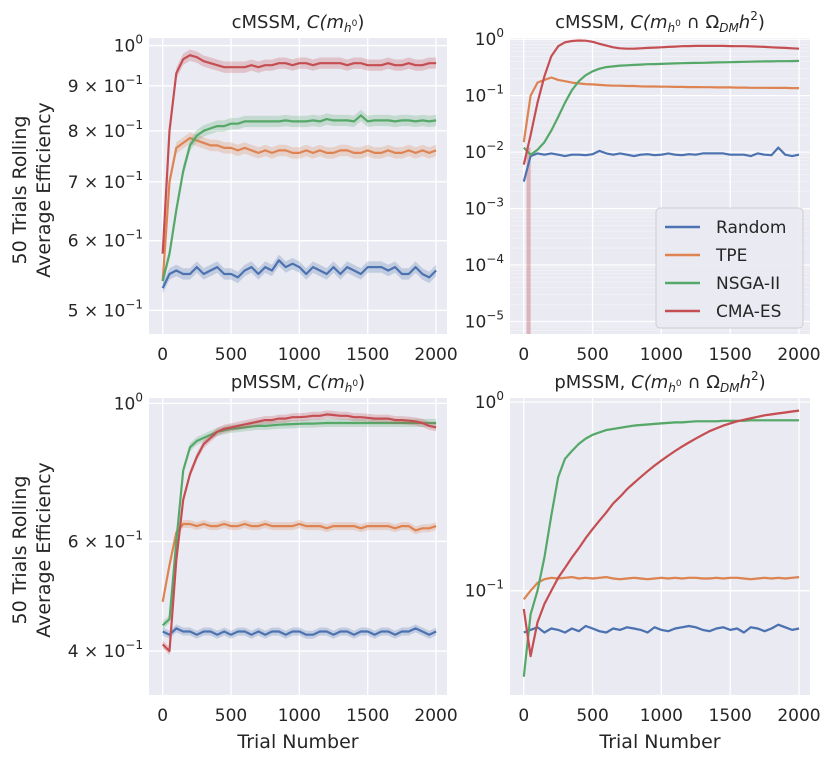 This screenshot has width=831, height=761. What do you see at coordinates (44, 550) in the screenshot?
I see `ylabel-bottom-line2: Average Efficiency` at bounding box center [44, 550].